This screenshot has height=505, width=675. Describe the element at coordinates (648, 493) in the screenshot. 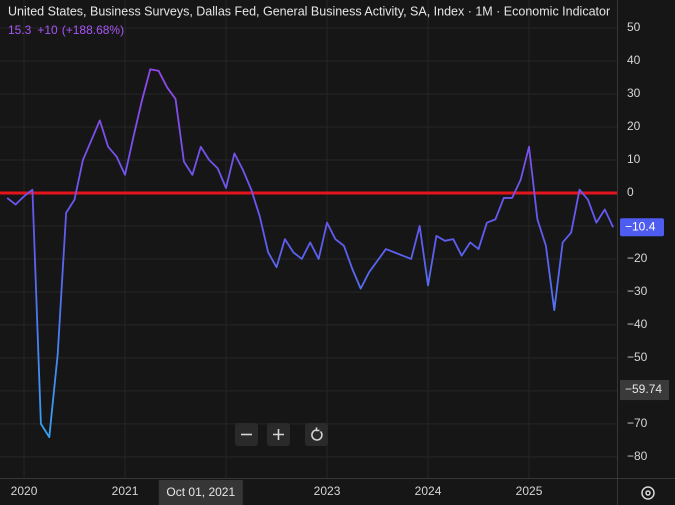

I see `settings-button` at that location.